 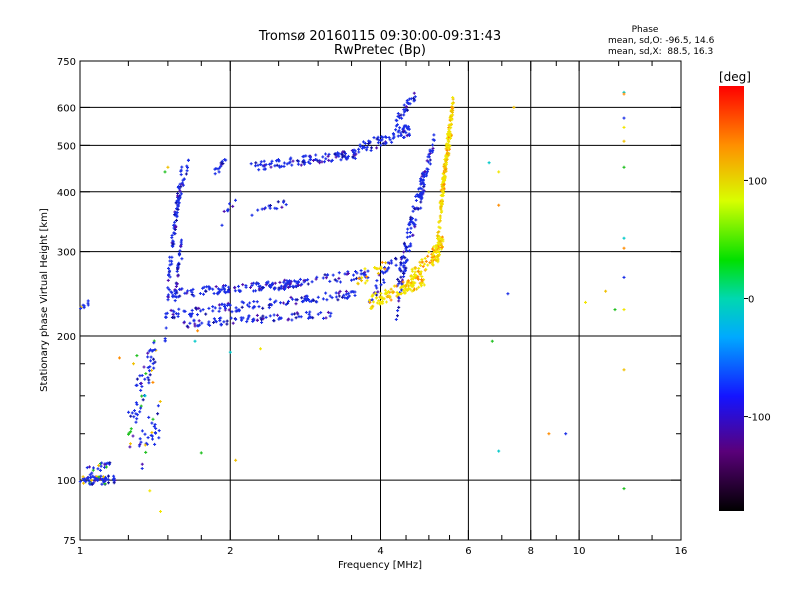 What do you see at coordinates (745, 290) in the screenshot?
I see `phase-colorbar: [deg] 100 0 -100` at bounding box center [745, 290].